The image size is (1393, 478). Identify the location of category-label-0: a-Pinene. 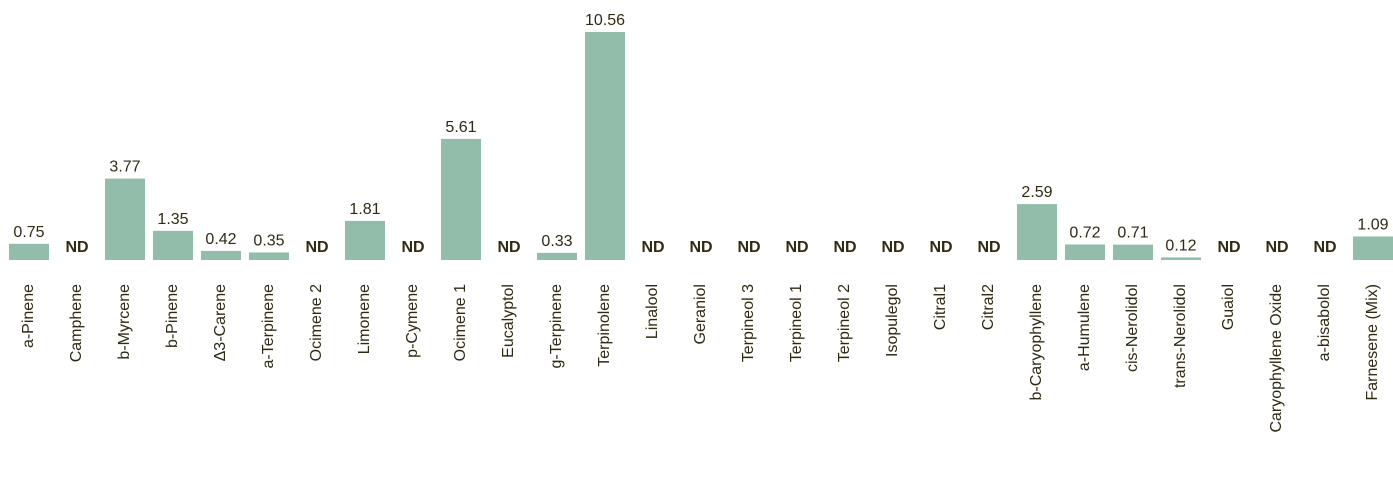
(28, 316).